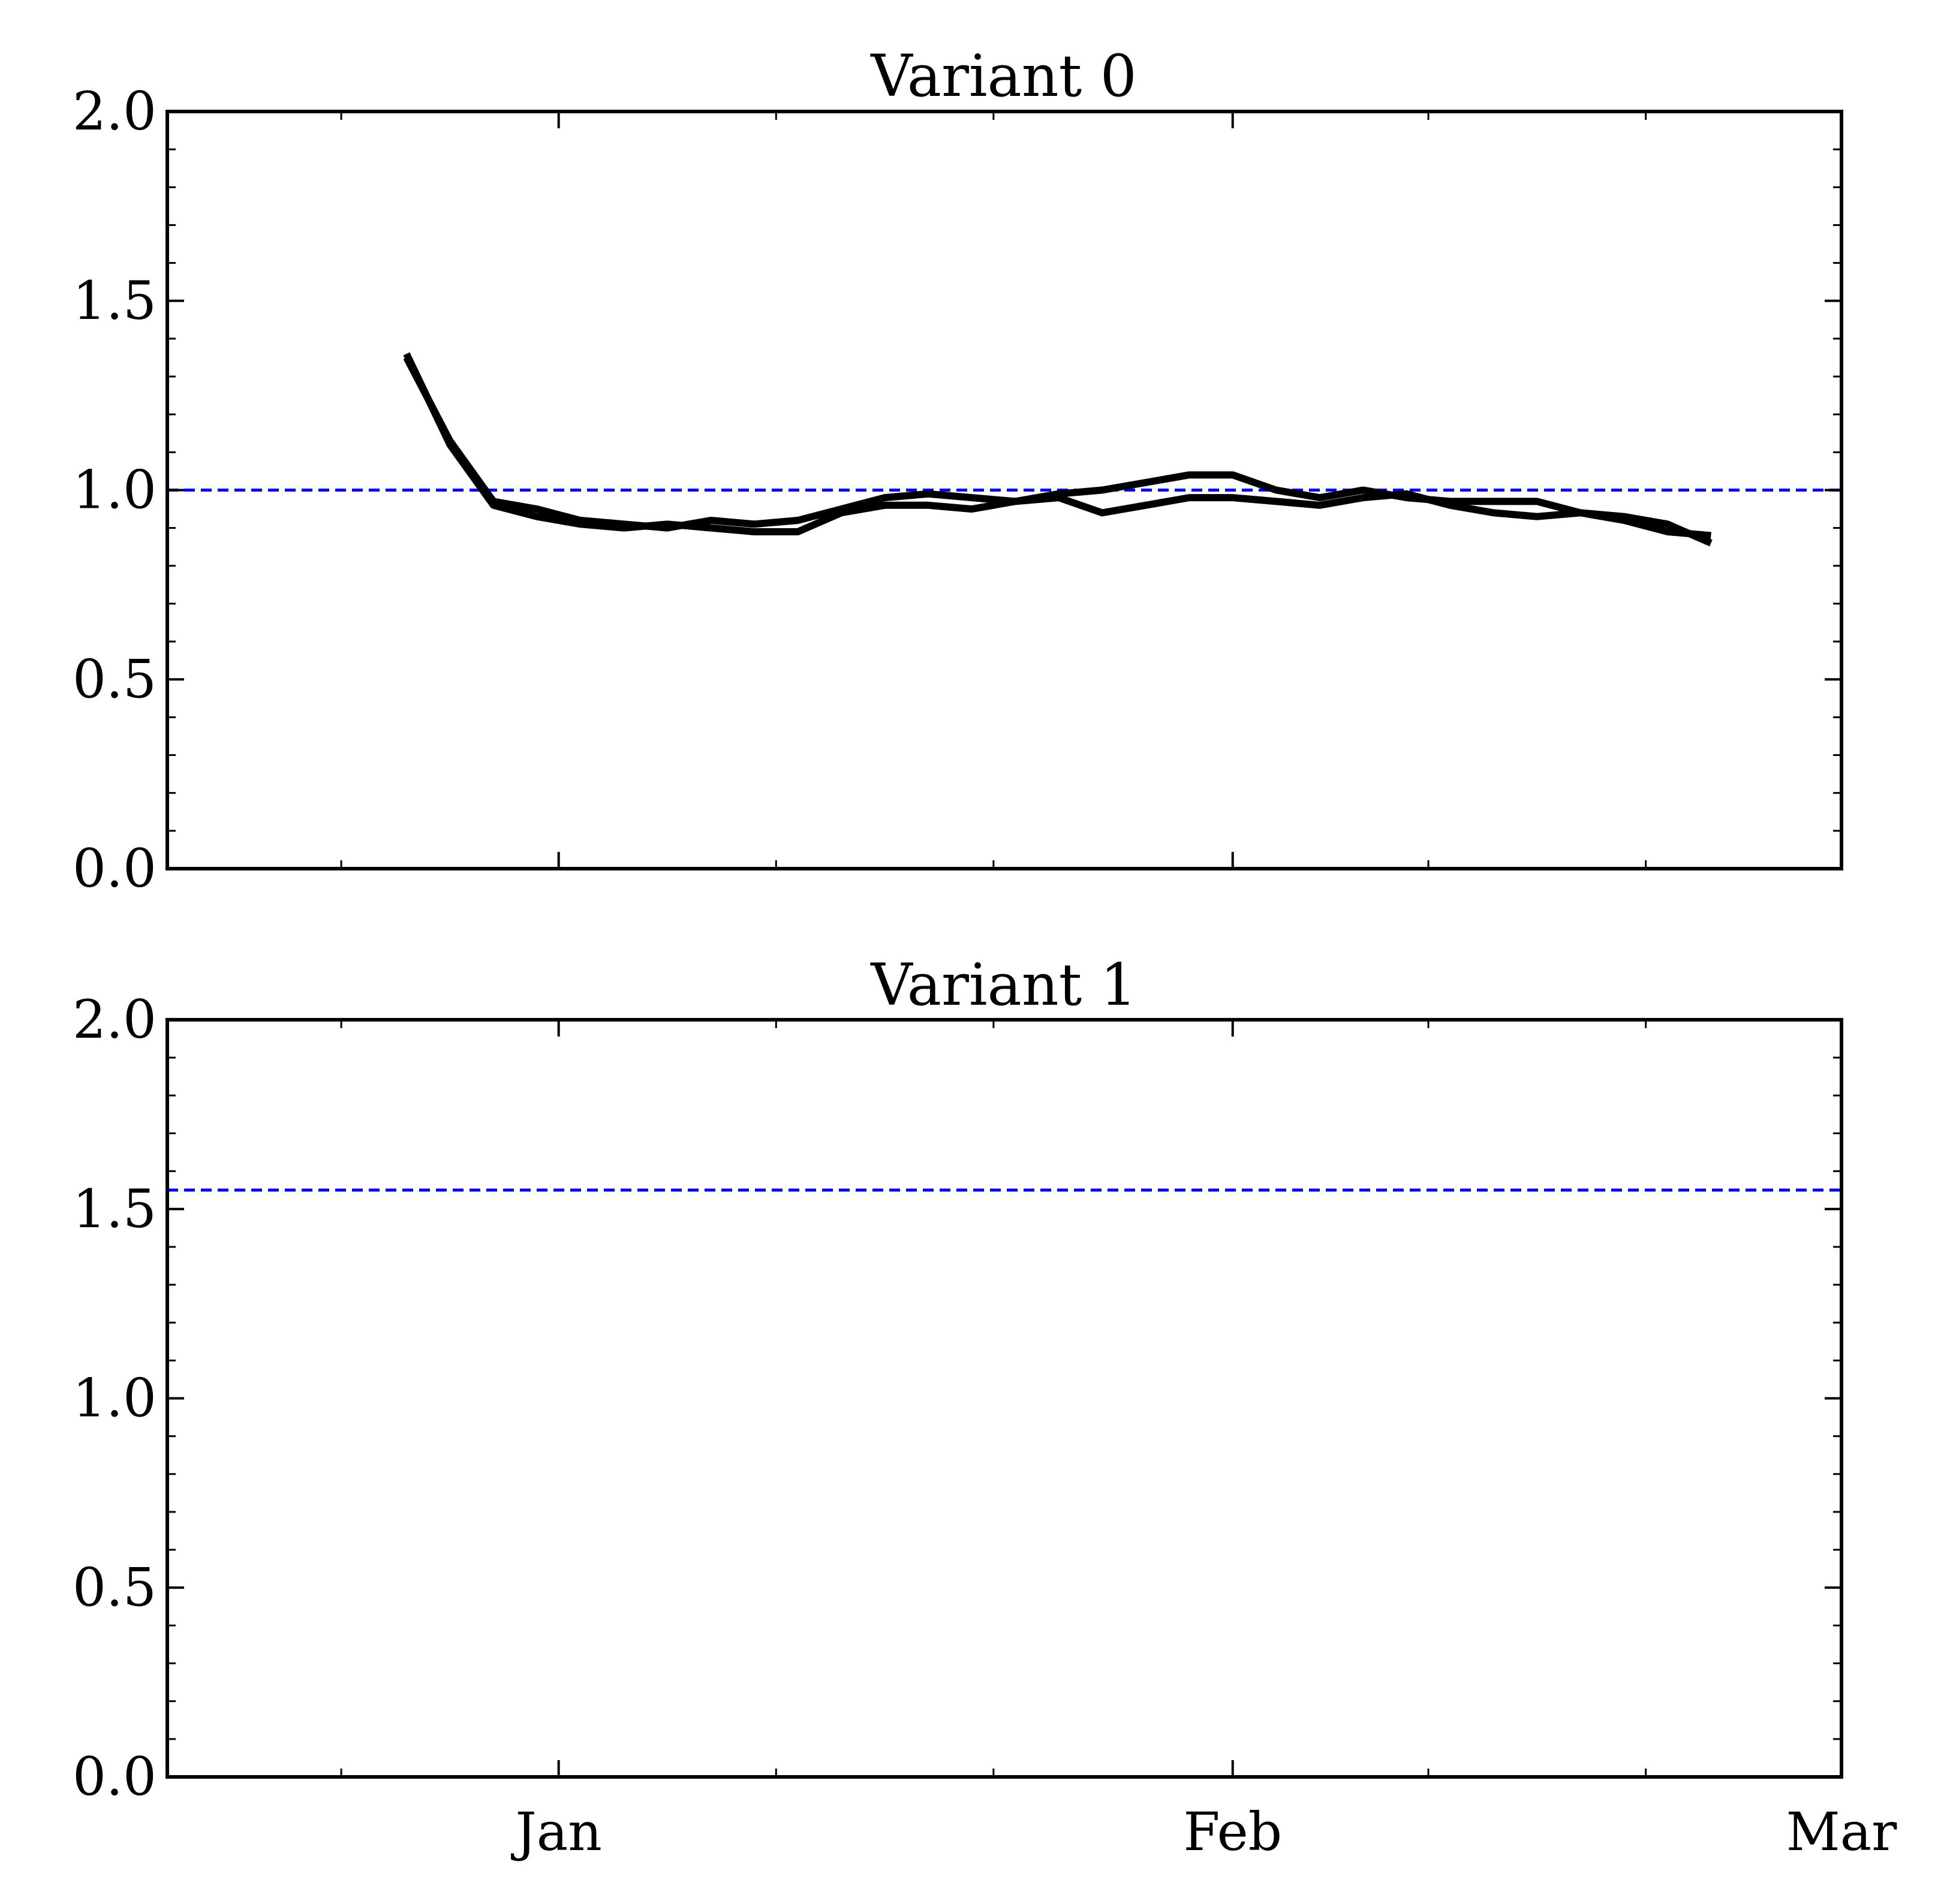  I want to click on x-tick-label: Mar, so click(1842, 1832).